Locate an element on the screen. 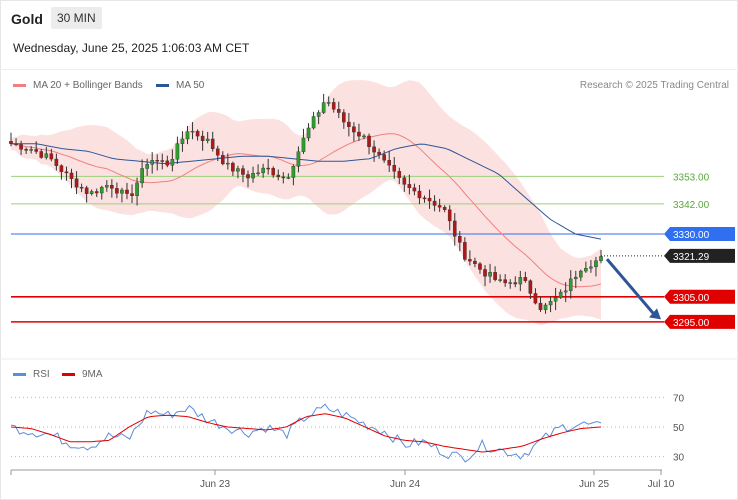 This screenshot has height=500, width=738. legend-rsi: RSI is located at coordinates (31, 374).